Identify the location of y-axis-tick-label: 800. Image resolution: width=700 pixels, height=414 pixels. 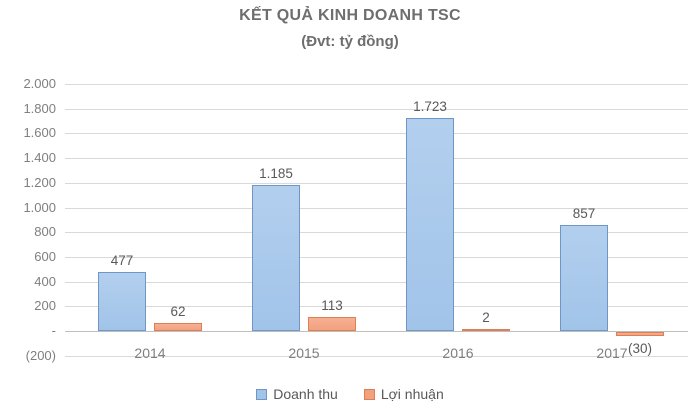
(45, 231).